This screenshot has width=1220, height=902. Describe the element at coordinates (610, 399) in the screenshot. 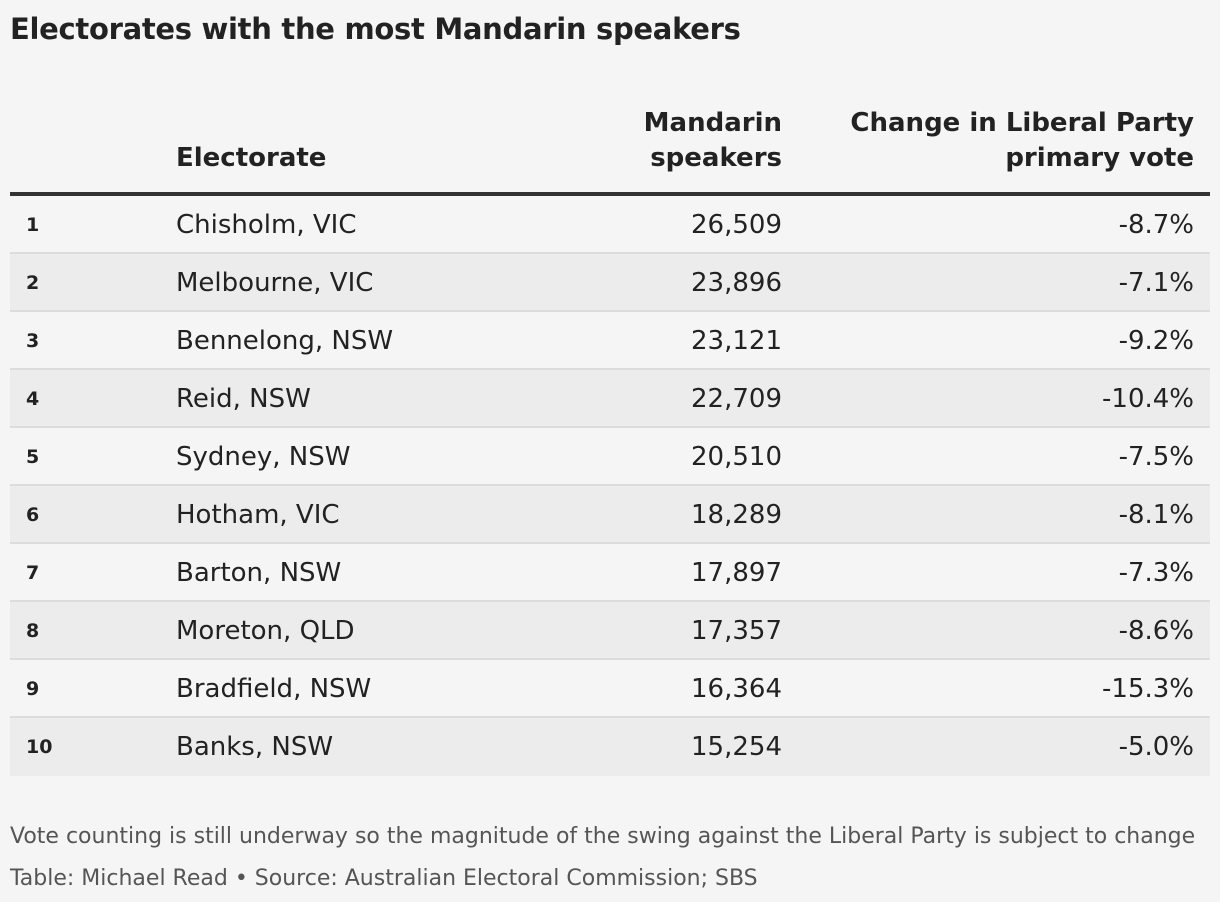

I see `table-row: 4 Reid, NSW 22,709 -10.4%` at that location.